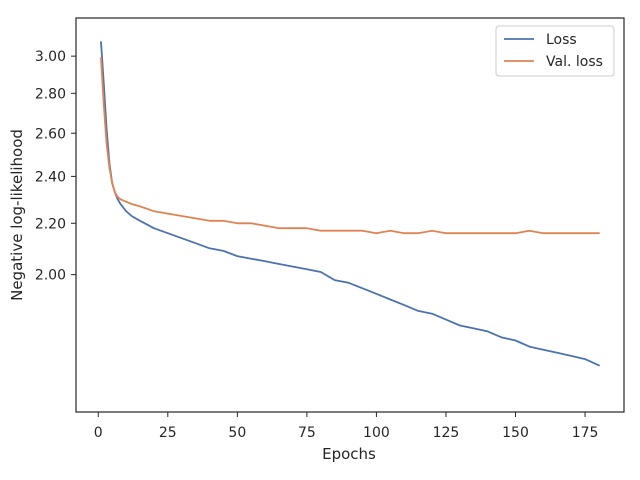 The height and width of the screenshot is (480, 640). What do you see at coordinates (515, 433) in the screenshot?
I see `x-tick-label: 150` at bounding box center [515, 433].